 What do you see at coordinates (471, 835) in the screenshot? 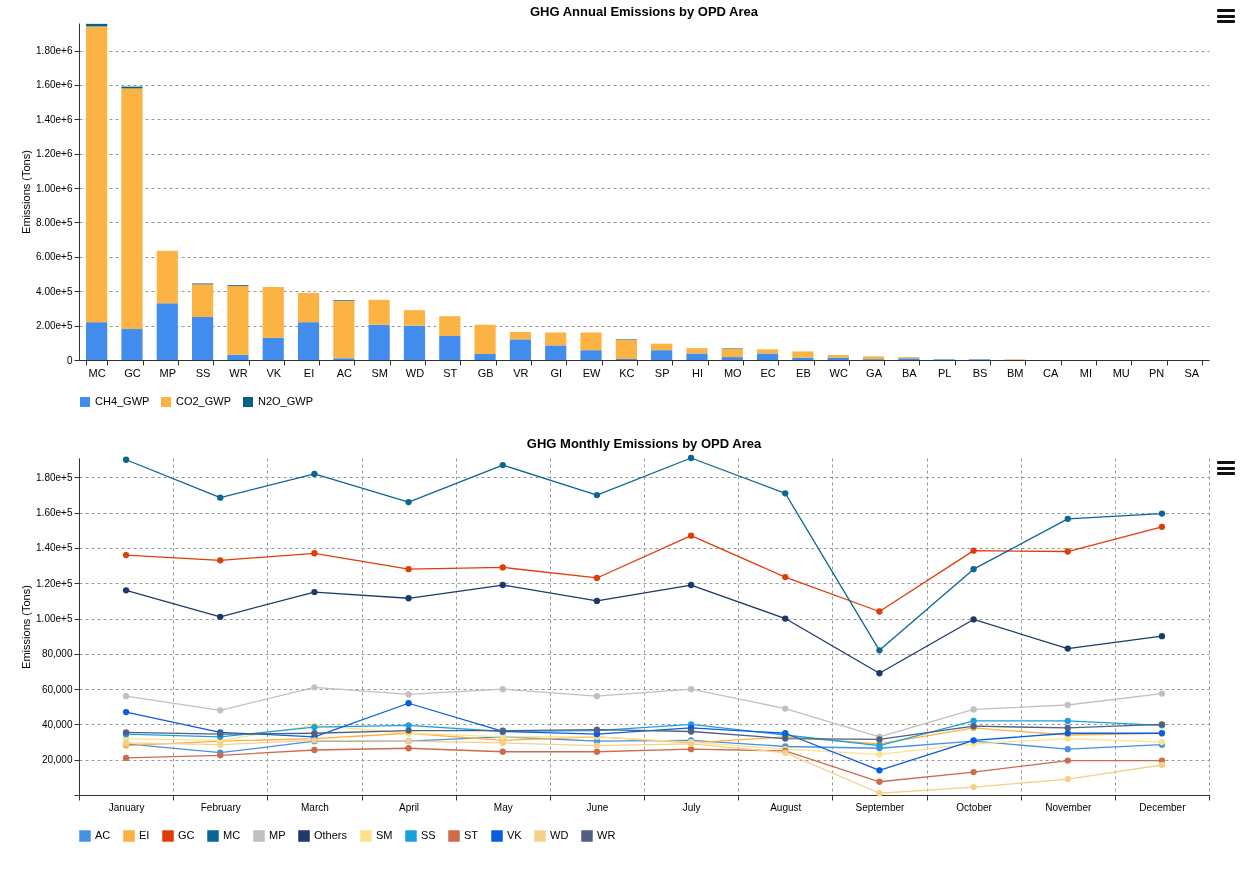
I see `legend-label: ST` at bounding box center [471, 835].